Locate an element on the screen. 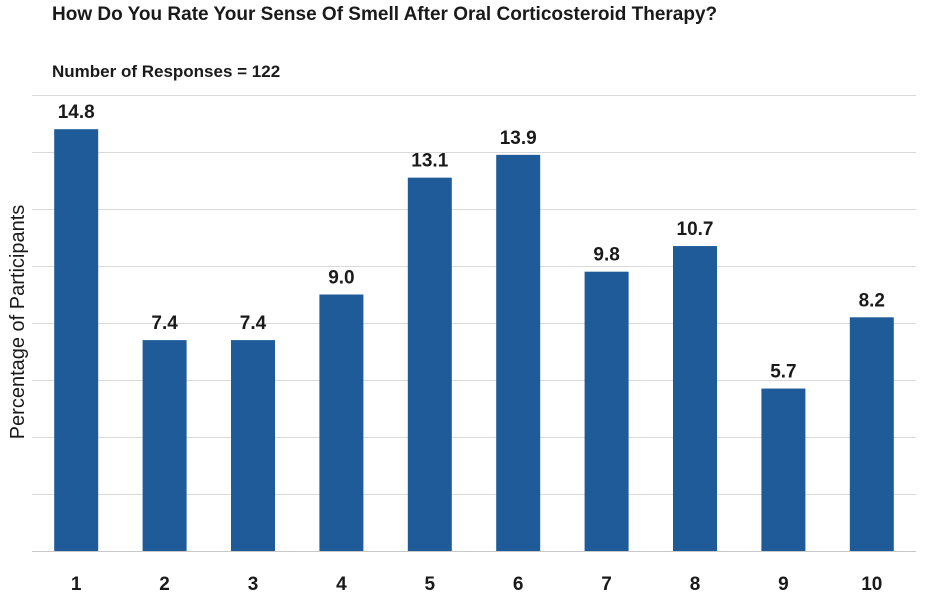 Image resolution: width=941 pixels, height=596 pixels. x-tick-label-5: 5 is located at coordinates (430, 584).